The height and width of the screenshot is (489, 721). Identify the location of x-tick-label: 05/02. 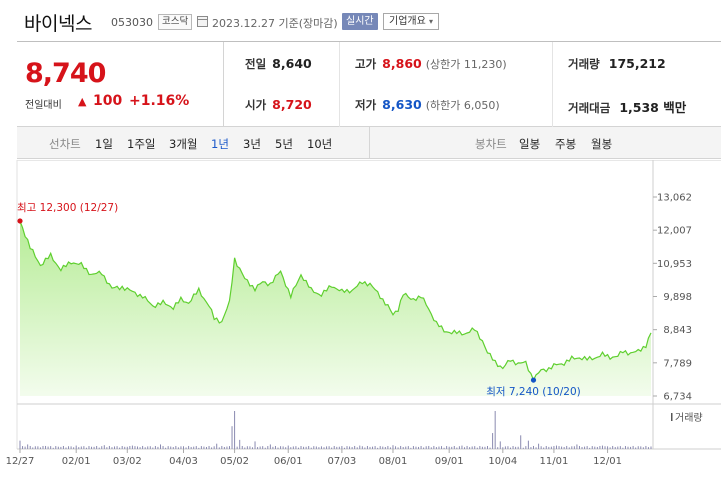
(234, 461).